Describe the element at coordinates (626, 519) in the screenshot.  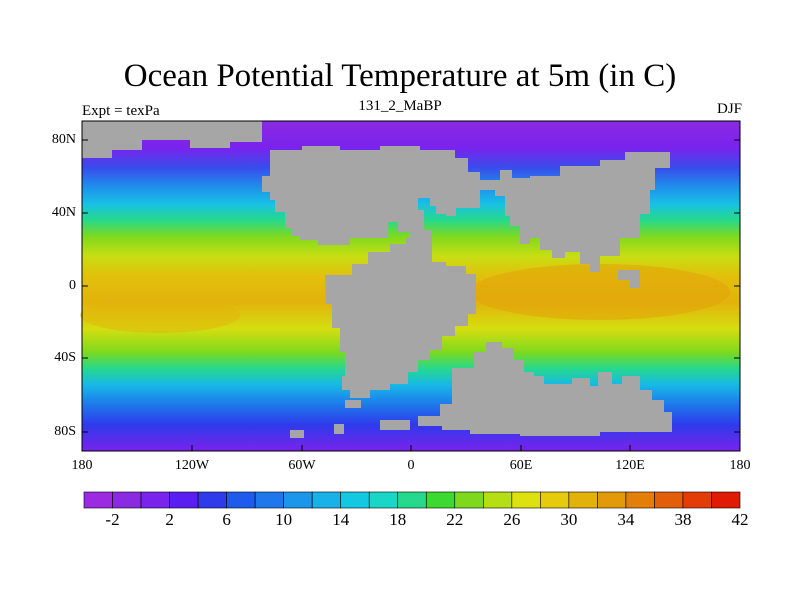
I see `colorbar-label: 34` at that location.